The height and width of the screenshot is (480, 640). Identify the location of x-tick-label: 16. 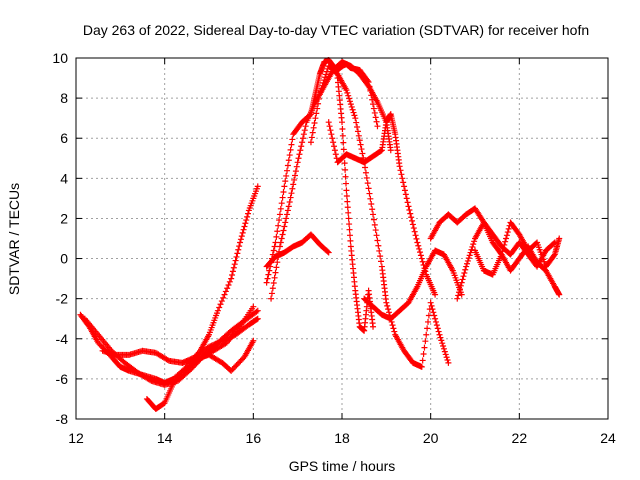
(254, 438).